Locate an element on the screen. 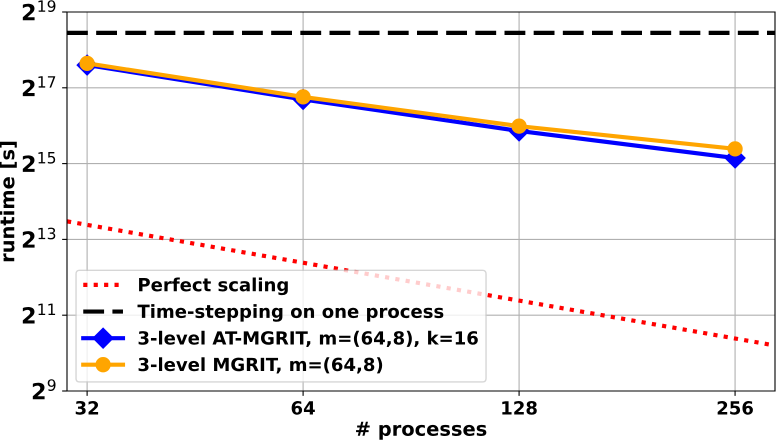 This screenshot has height=442, width=776. legend-label: Perfect scaling is located at coordinates (213, 286).